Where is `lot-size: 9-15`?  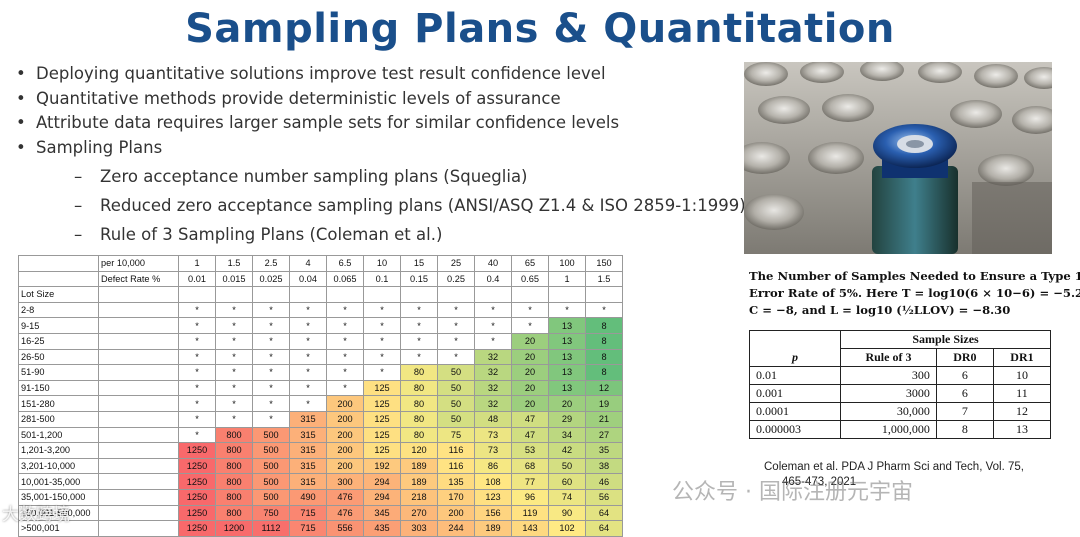 lot-size: 9-15 is located at coordinates (58, 325).